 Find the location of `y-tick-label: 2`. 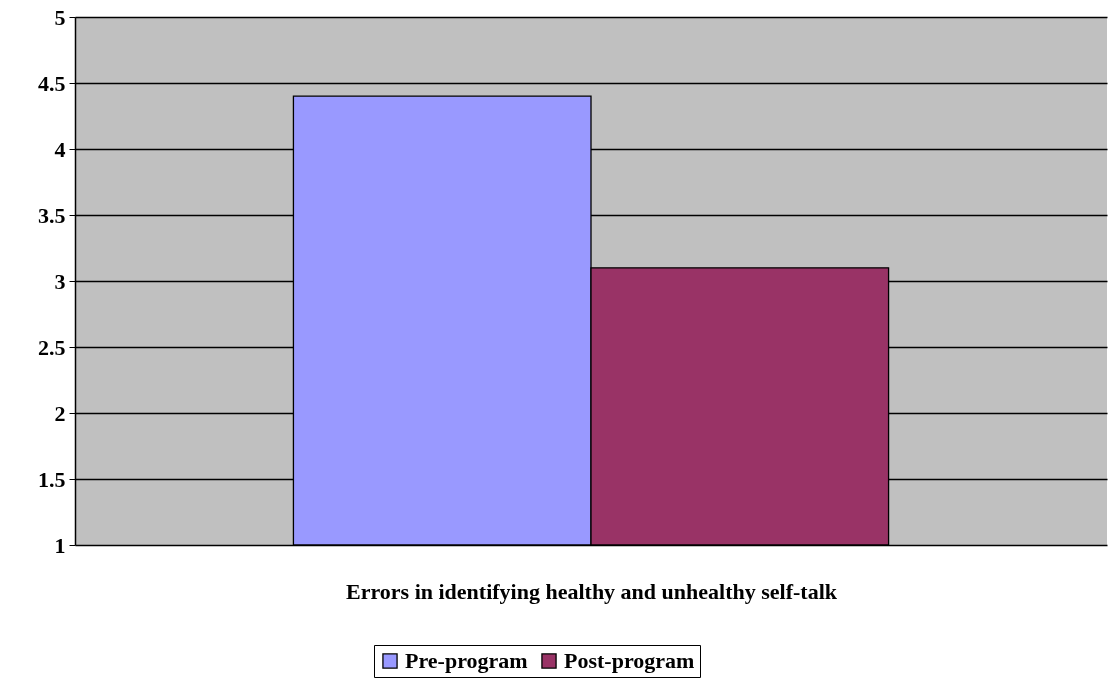

y-tick-label: 2 is located at coordinates (60, 413).